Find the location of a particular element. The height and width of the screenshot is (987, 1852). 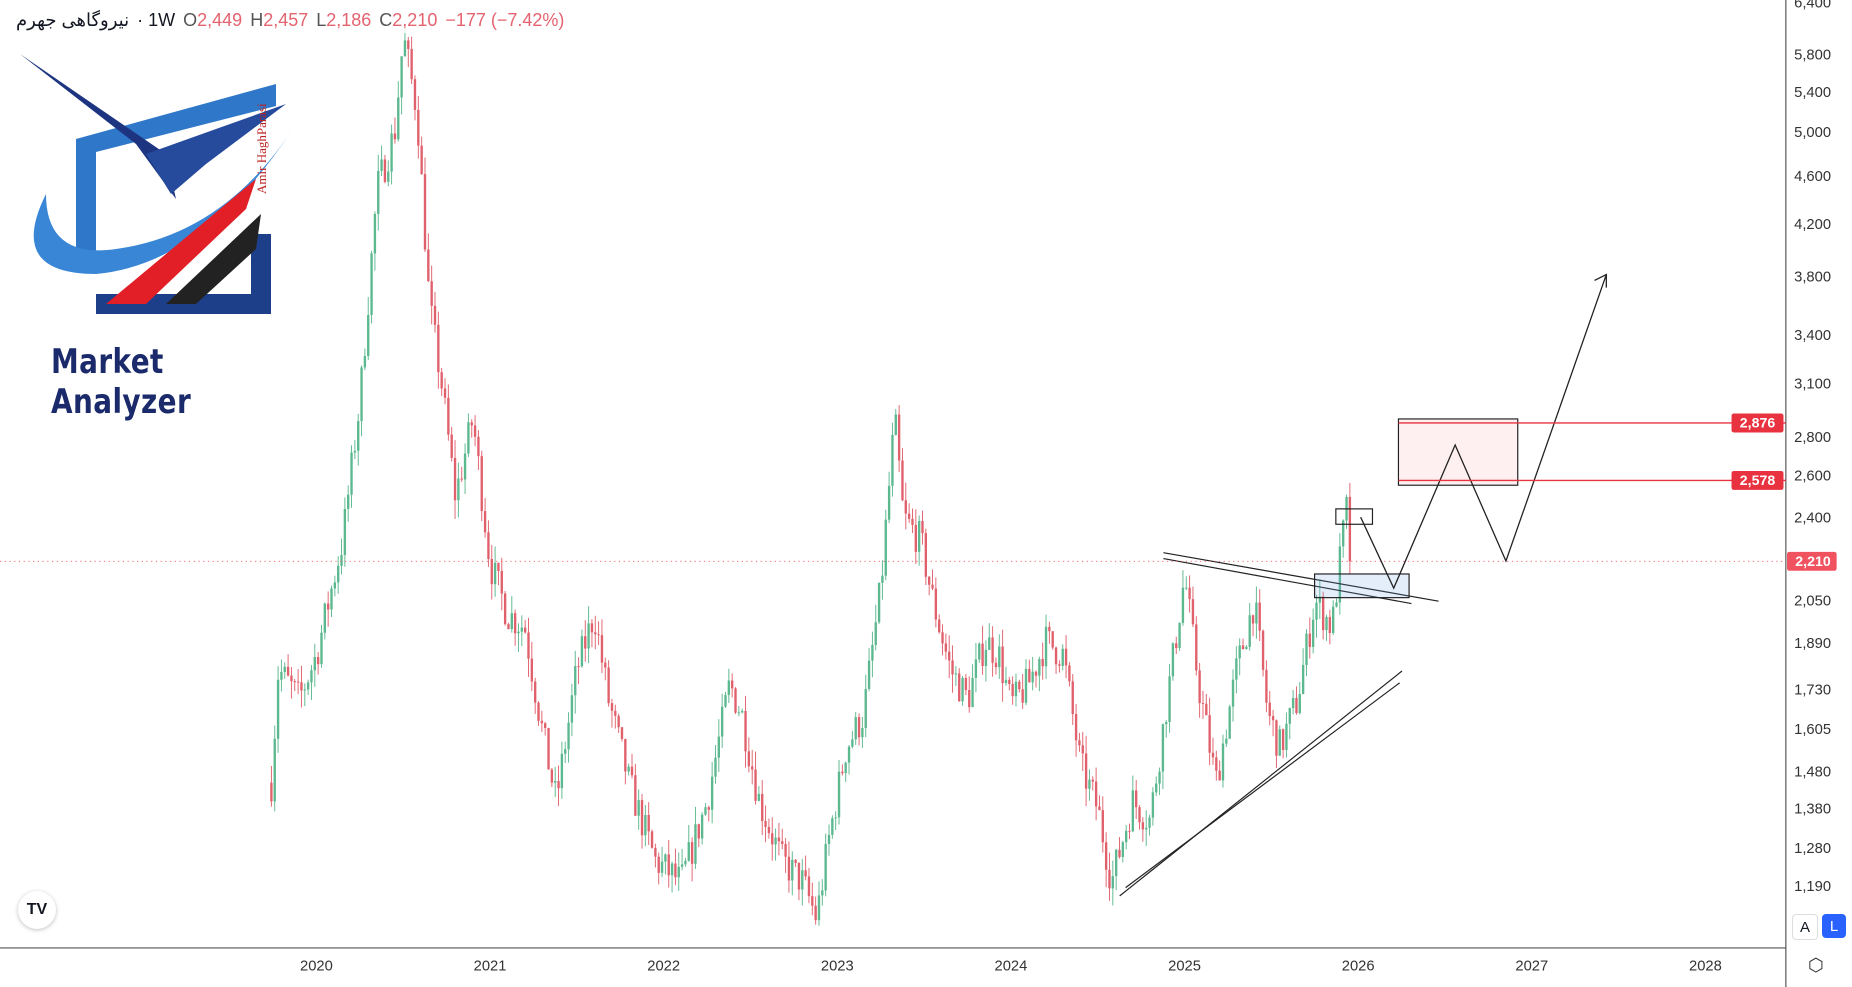

price-tick-label: 3,100 is located at coordinates (1812, 384).